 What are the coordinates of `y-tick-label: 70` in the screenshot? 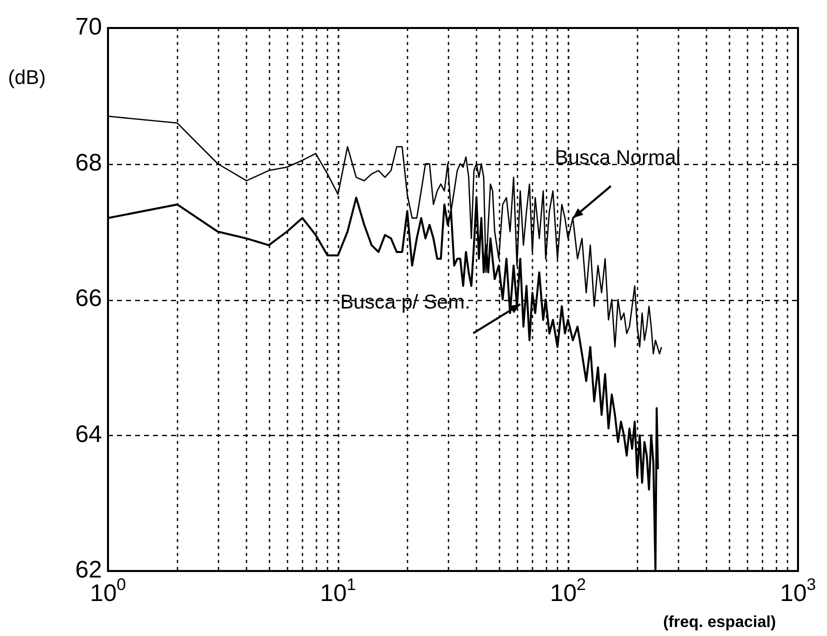 It's located at (88, 27).